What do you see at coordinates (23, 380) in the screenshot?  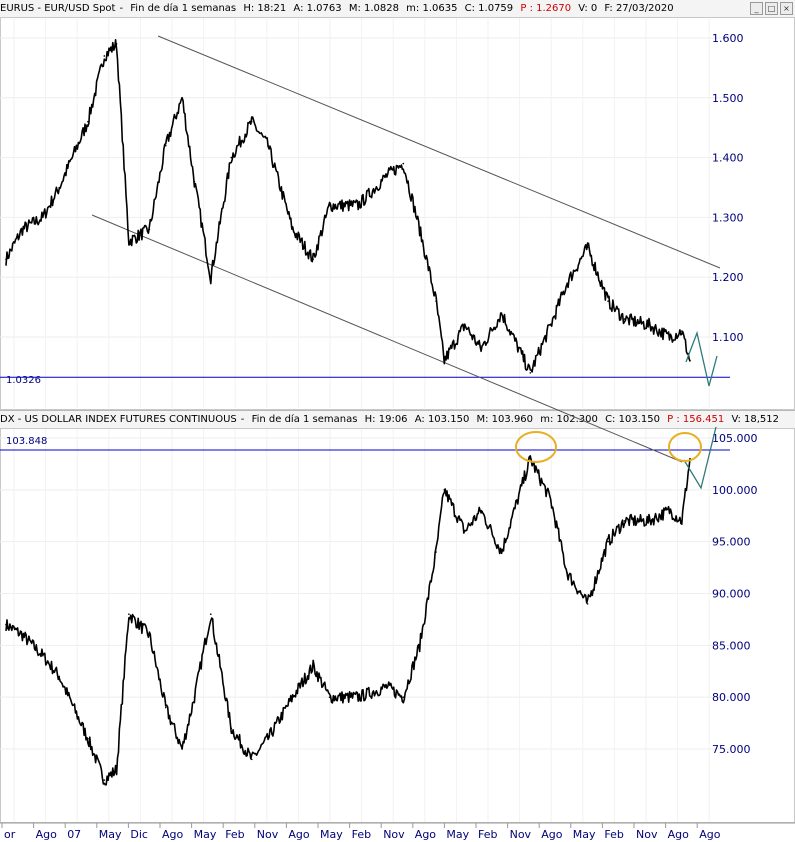 I see `eurusd-level-label: 1.0326` at bounding box center [23, 380].